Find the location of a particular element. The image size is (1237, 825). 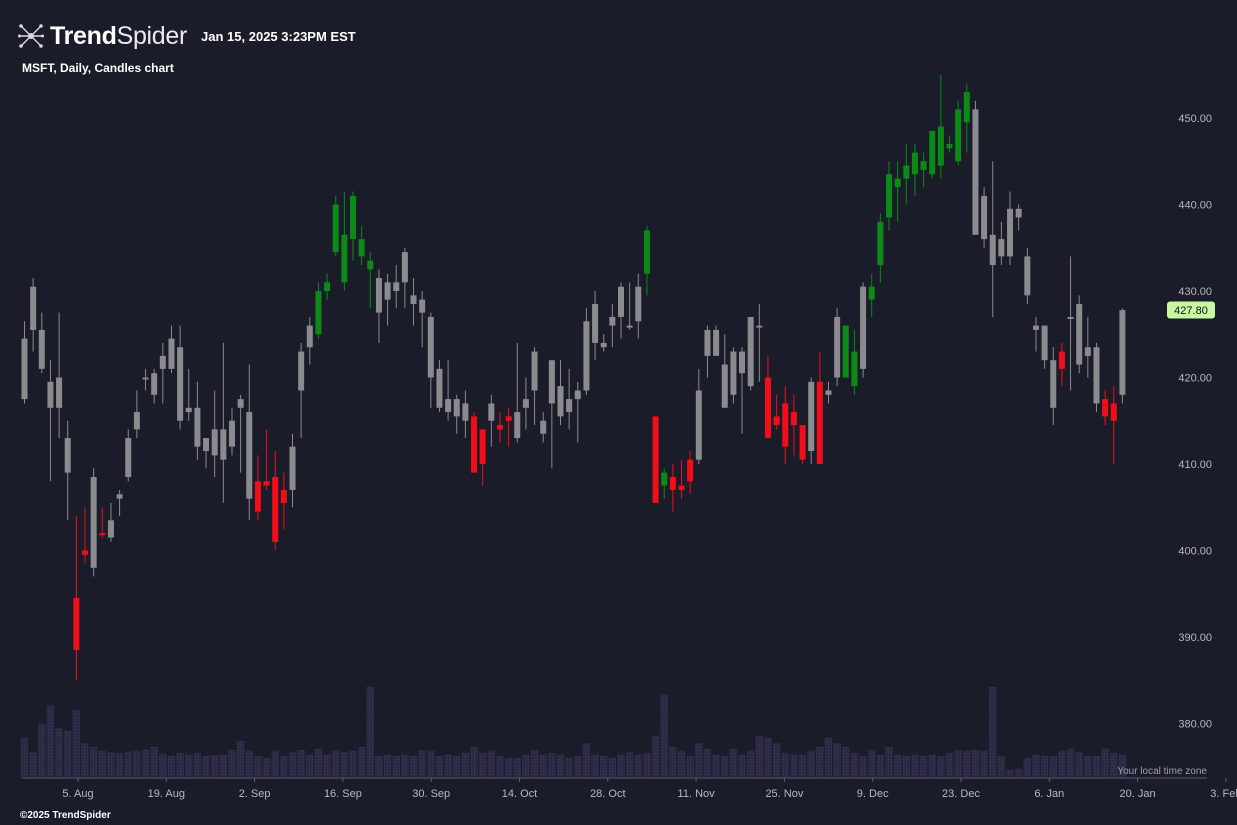

last-price-label: 427.80 is located at coordinates (1191, 311).